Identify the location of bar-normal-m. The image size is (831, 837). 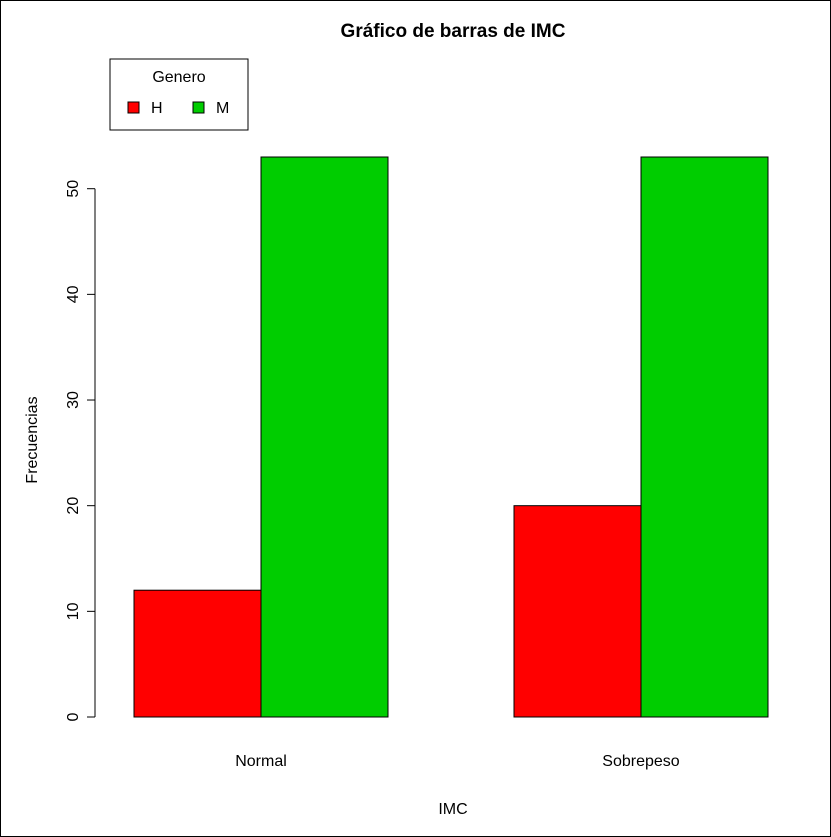
(324, 437).